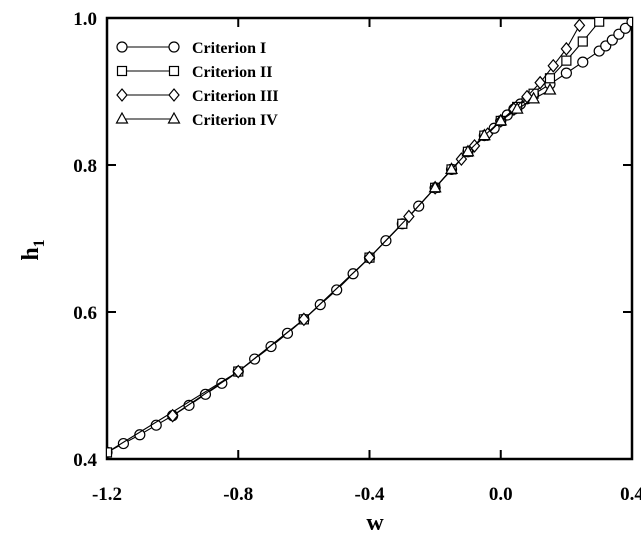 The width and height of the screenshot is (641, 541). What do you see at coordinates (232, 72) in the screenshot?
I see `legend-label: Criterion II` at bounding box center [232, 72].